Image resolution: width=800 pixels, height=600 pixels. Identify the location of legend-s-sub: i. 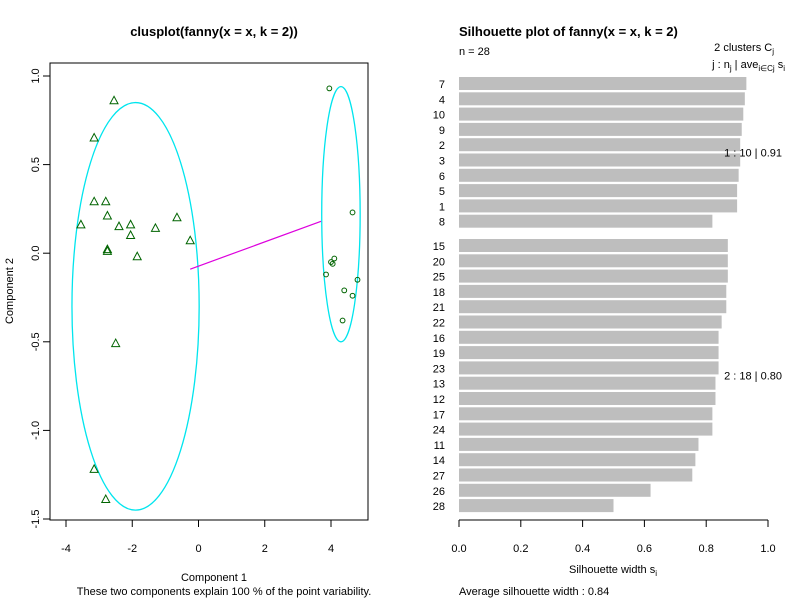
(784, 68).